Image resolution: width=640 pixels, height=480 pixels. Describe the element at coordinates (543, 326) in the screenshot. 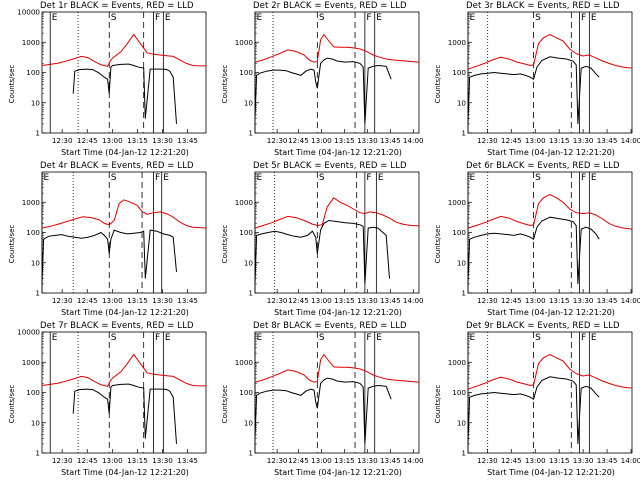

I see `panel-title: Det 9r BLACK = Events, RED = LLD` at that location.